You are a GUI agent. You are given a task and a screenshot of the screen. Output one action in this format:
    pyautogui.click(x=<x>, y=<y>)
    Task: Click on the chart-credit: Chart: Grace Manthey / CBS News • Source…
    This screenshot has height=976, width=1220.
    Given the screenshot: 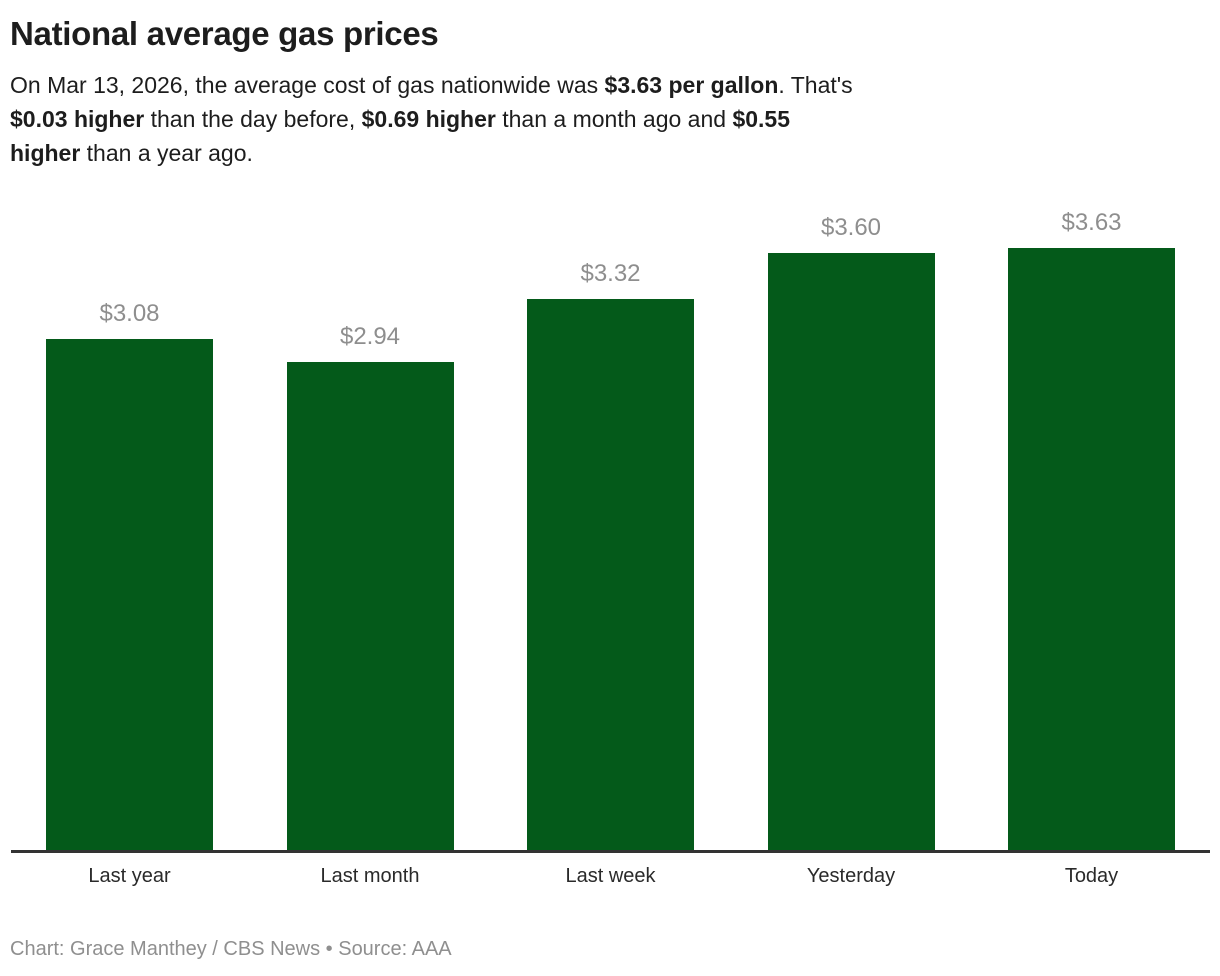 What is the action you would take?
    pyautogui.click(x=231, y=949)
    